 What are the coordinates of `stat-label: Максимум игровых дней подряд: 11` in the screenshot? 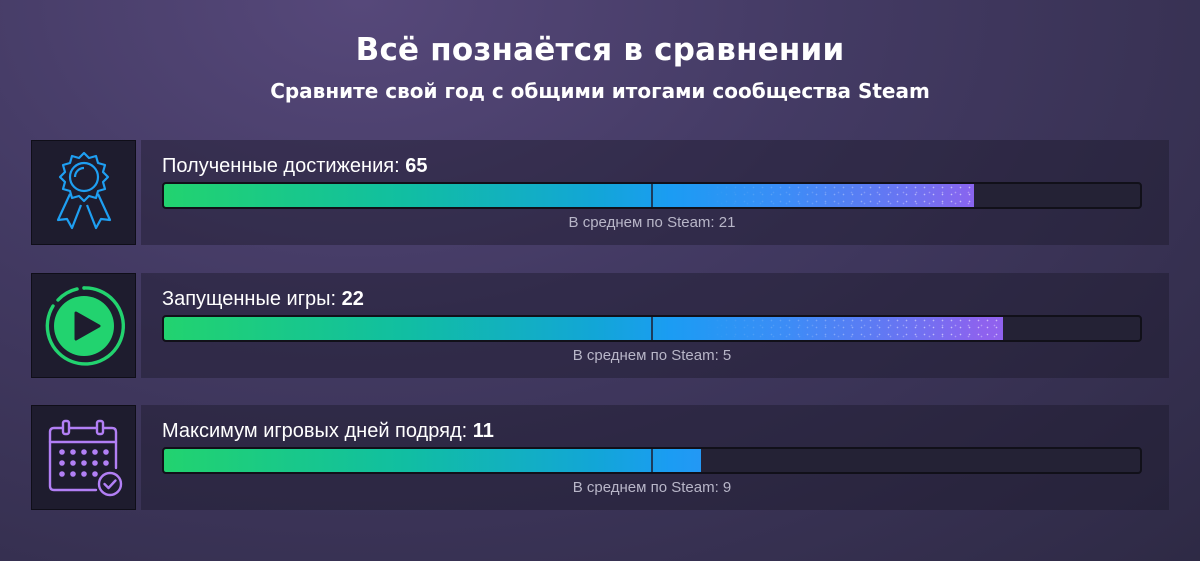 It's located at (328, 431).